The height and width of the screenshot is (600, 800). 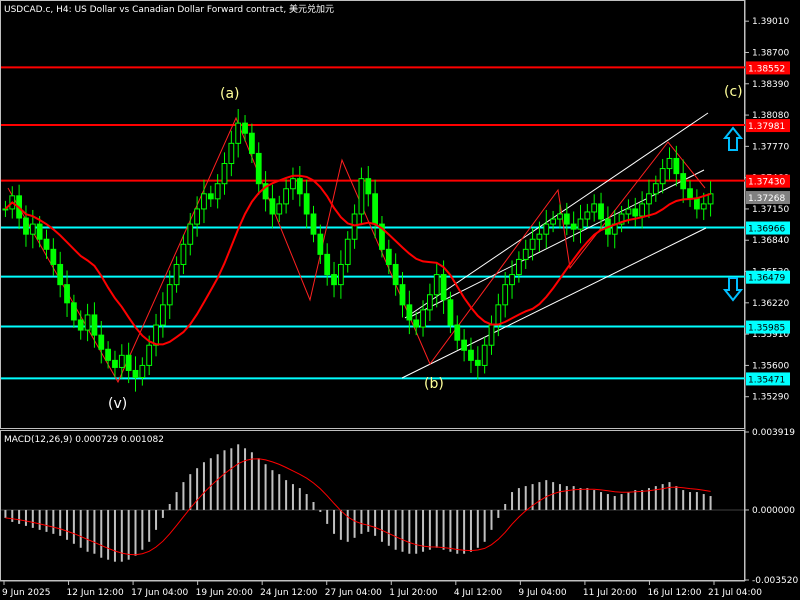 I want to click on time-tick-label: 16 Jul 12:00, so click(x=674, y=593).